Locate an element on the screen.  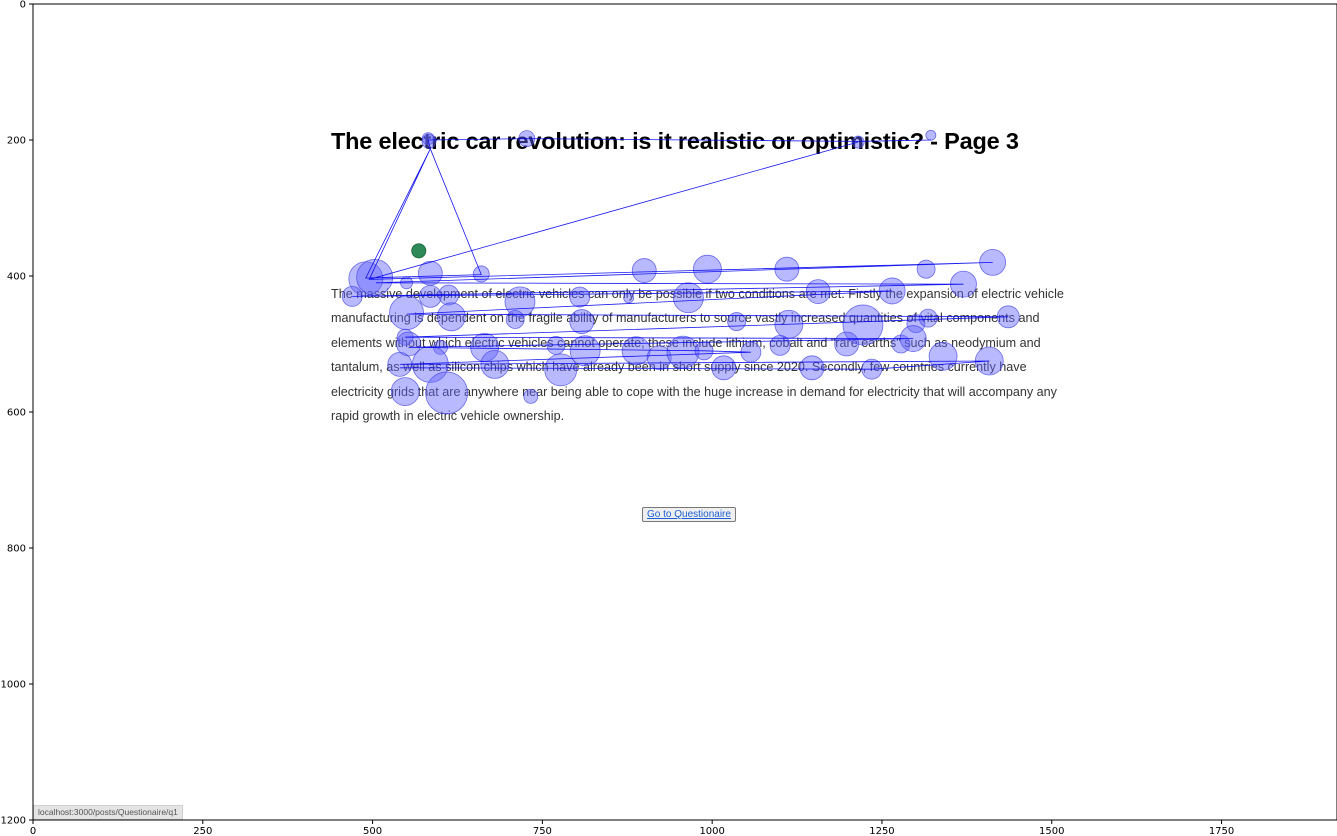
go-to-questionaire-button: Go to Questionaire is located at coordinates (689, 514).